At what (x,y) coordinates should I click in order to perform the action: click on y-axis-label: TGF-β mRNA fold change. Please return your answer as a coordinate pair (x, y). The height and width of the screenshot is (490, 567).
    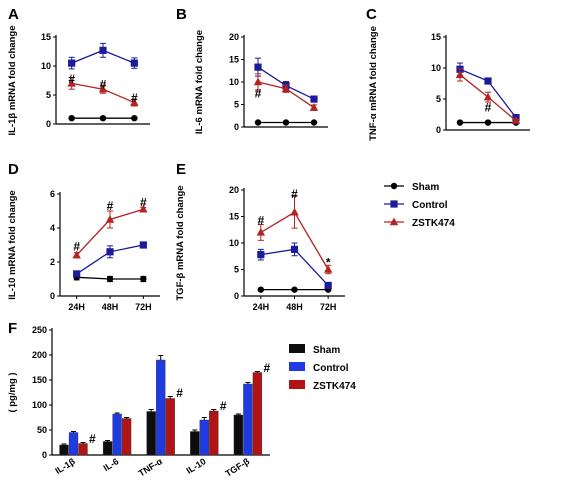
    Looking at the image, I should click on (180, 242).